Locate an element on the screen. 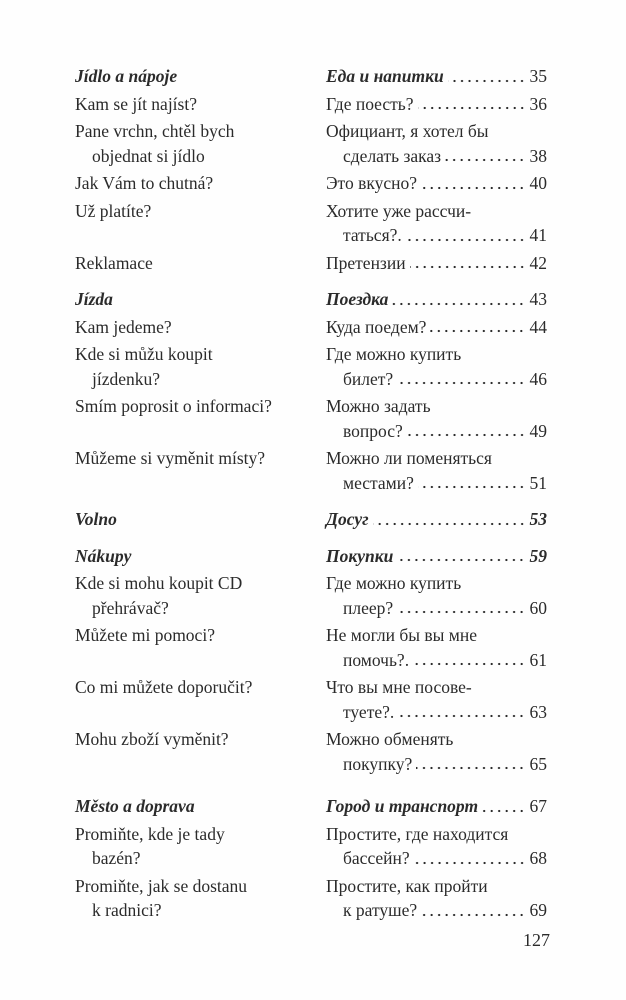 The height and width of the screenshot is (1000, 626). page-ref: 51 is located at coordinates (538, 482).